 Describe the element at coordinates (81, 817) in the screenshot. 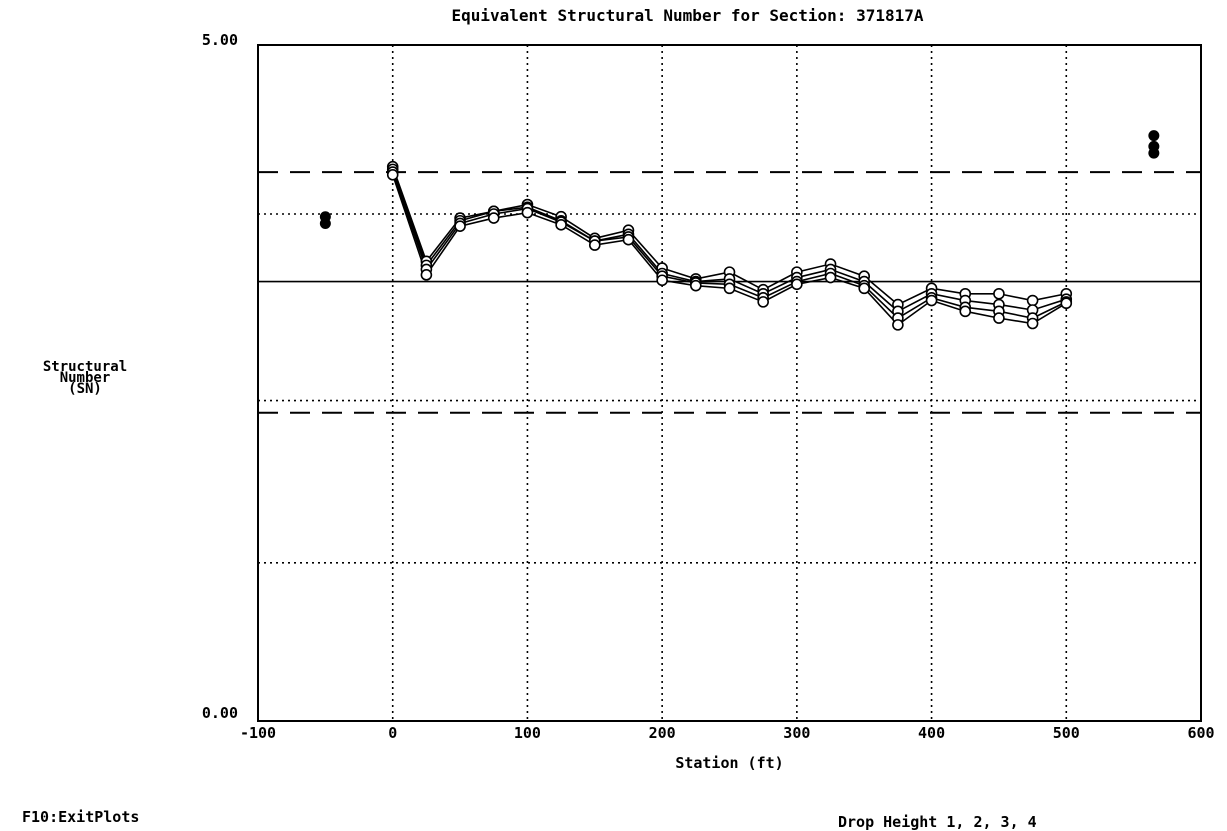

I see `exit-plots-hint: F10:ExitPlots` at that location.